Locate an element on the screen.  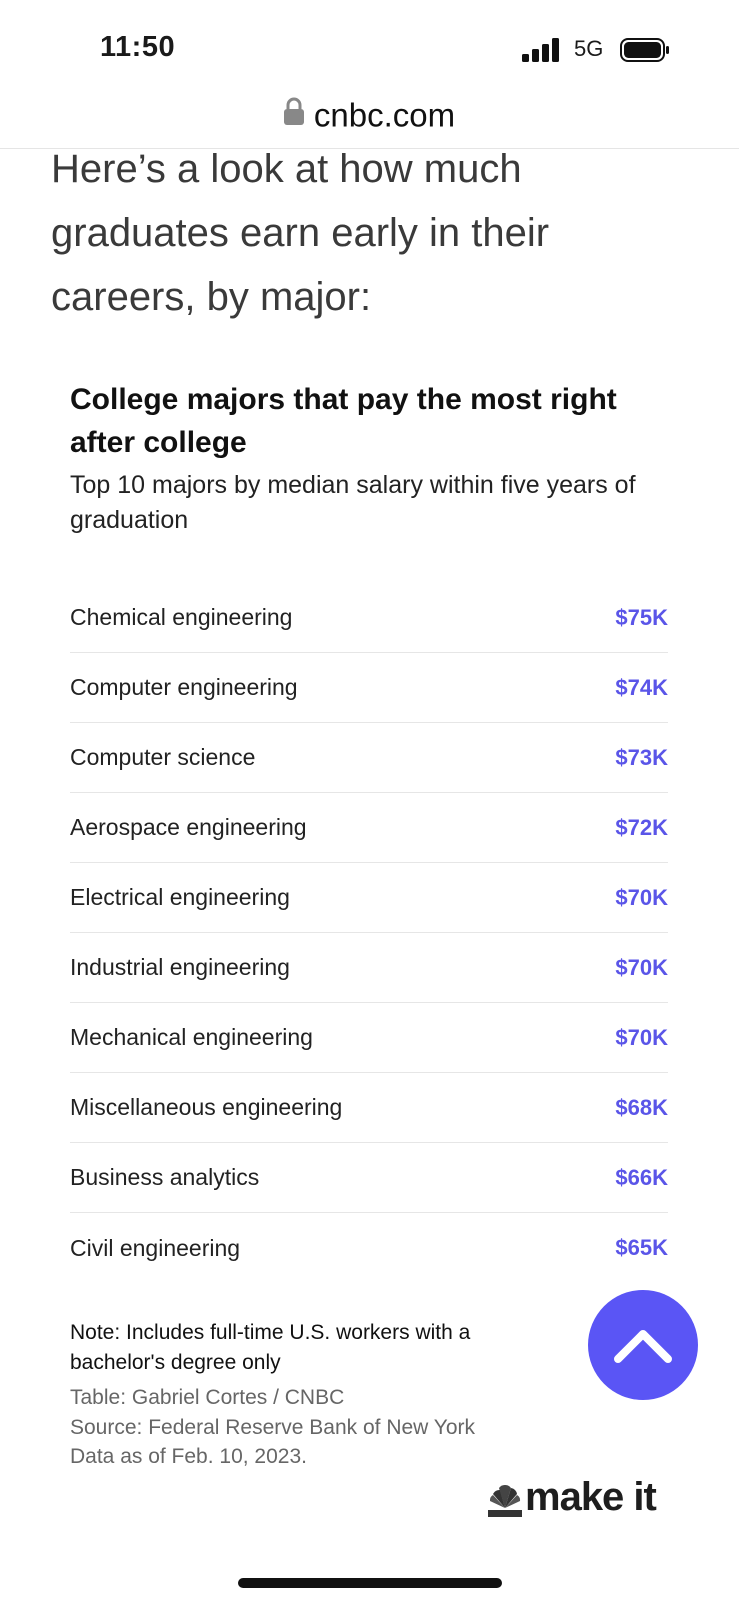
address-bar: cnbc.com is located at coordinates (369, 118).